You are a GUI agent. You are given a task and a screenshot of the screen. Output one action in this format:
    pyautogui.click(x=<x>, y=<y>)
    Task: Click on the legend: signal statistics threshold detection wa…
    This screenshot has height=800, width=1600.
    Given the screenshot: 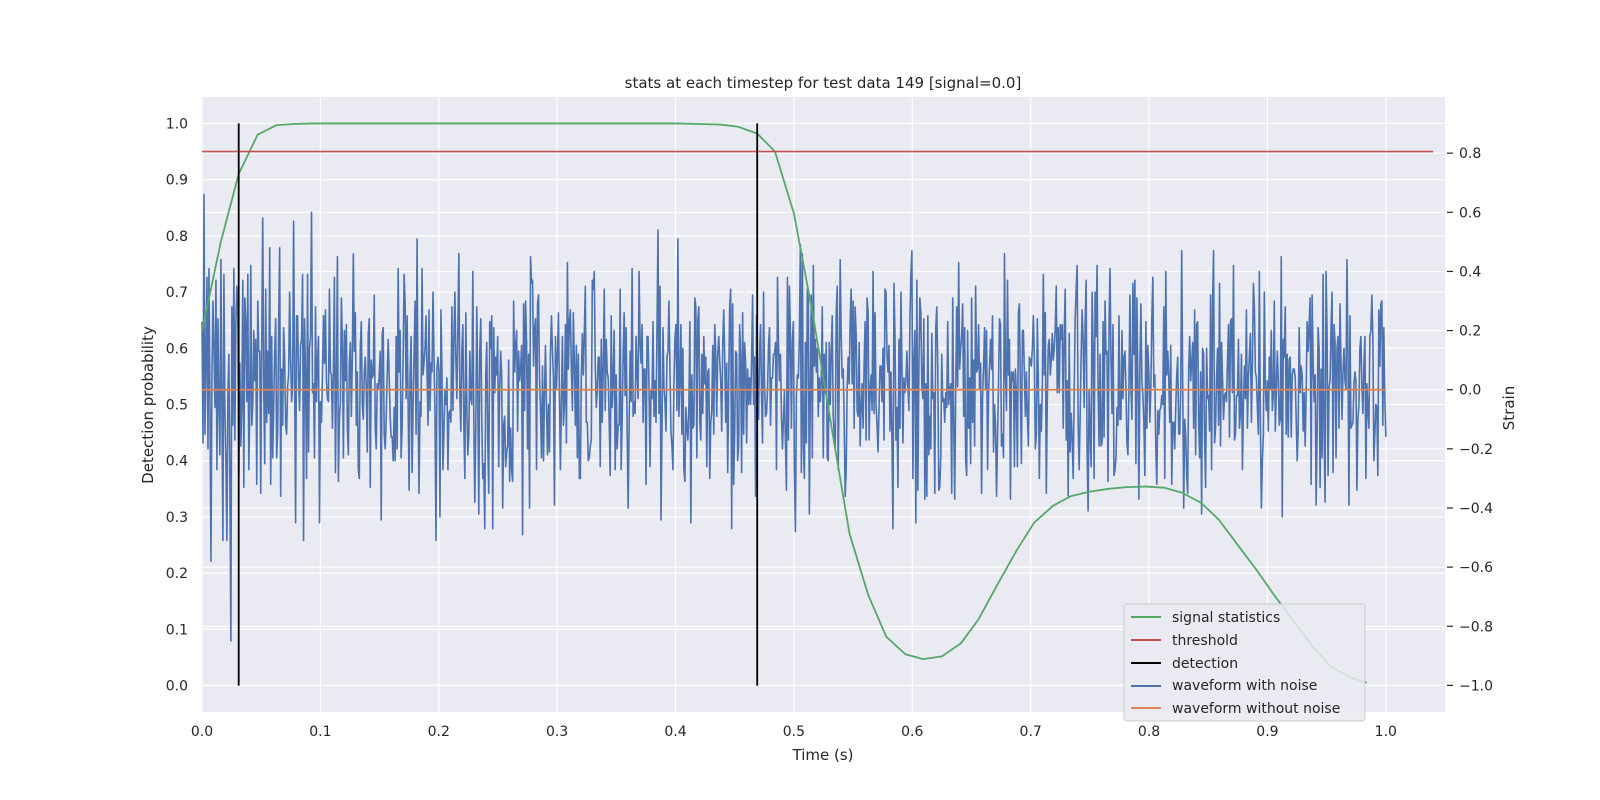 What is the action you would take?
    pyautogui.click(x=1244, y=662)
    